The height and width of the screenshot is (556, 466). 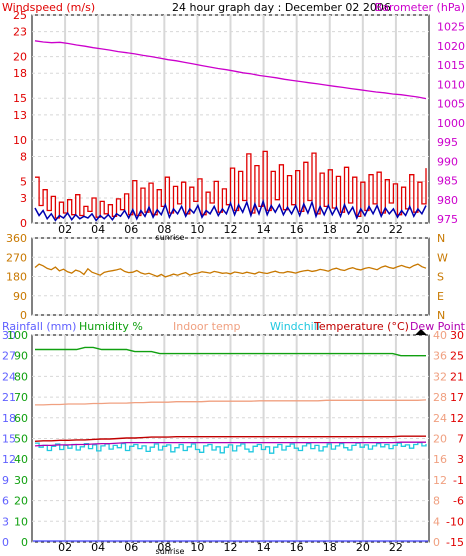 What do you see at coordinates (440, 277) in the screenshot?
I see `compass-label: S` at bounding box center [440, 277].